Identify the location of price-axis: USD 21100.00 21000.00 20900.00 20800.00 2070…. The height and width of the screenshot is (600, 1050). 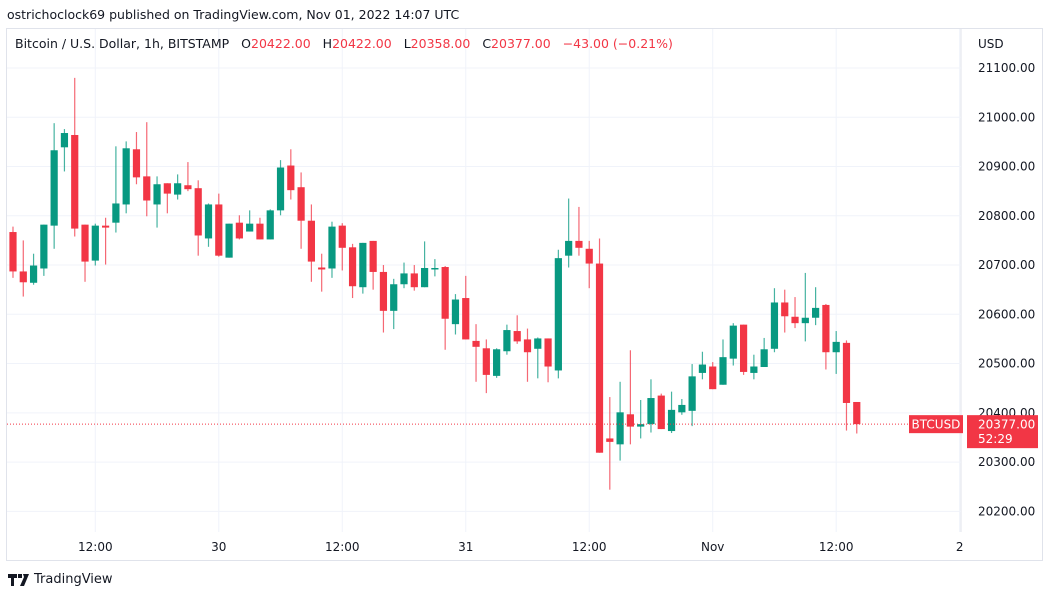
(1006, 277).